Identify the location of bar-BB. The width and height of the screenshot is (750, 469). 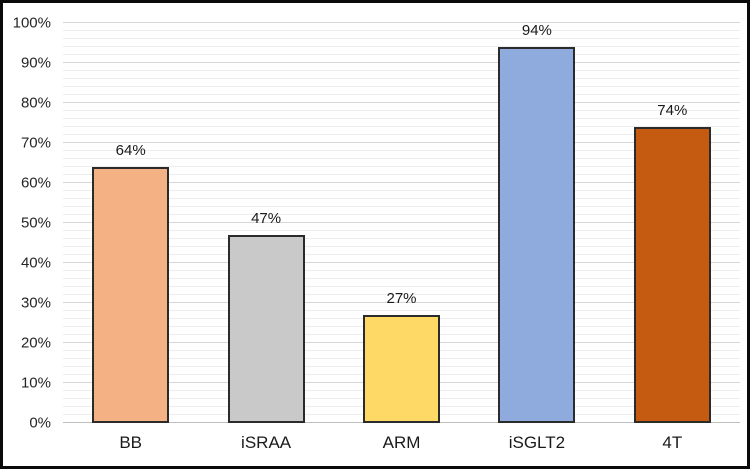
(131, 295).